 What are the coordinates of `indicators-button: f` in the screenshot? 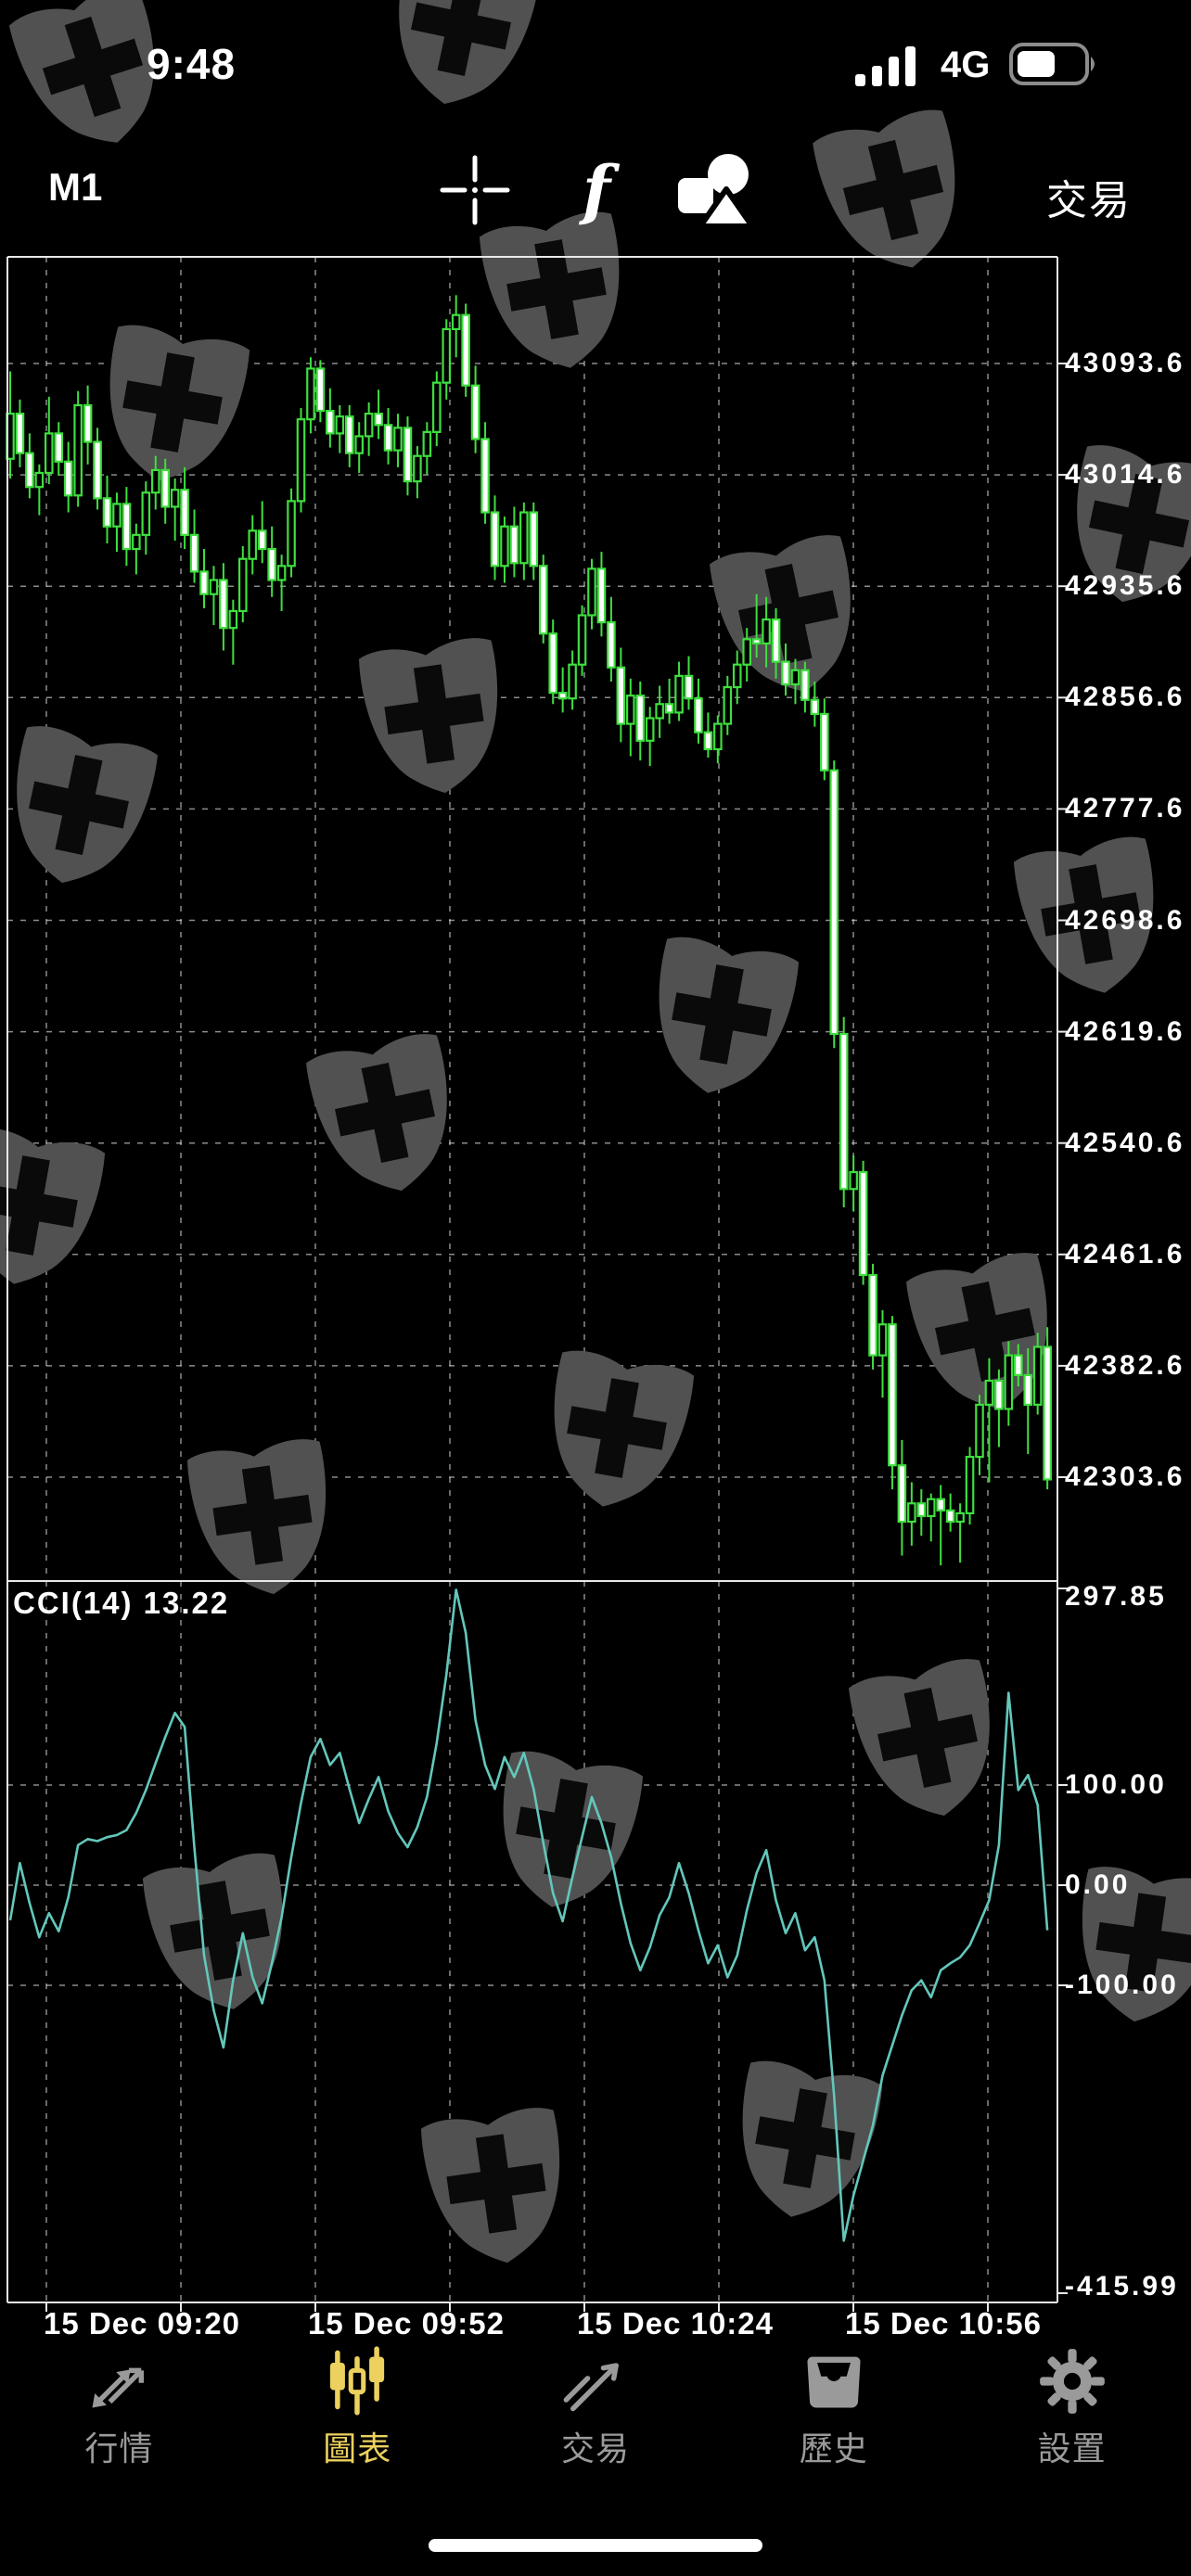 It's located at (597, 190).